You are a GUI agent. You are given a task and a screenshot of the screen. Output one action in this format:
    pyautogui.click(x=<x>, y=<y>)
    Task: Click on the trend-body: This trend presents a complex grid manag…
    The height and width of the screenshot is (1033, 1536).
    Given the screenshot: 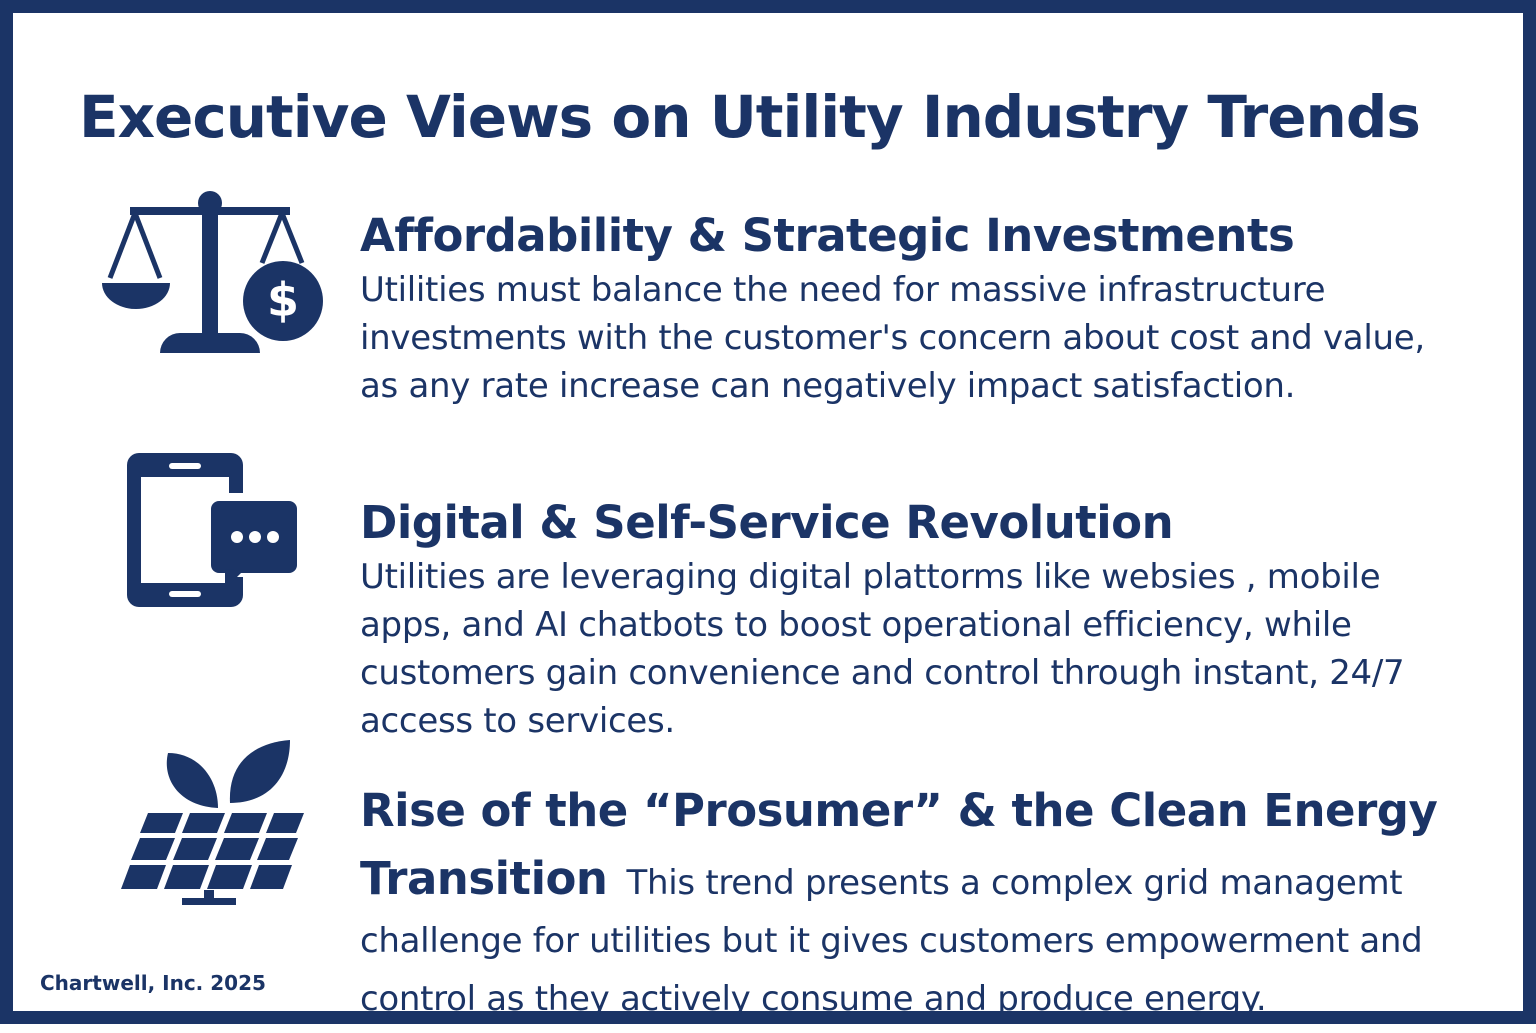 What is the action you would take?
    pyautogui.click(x=891, y=941)
    